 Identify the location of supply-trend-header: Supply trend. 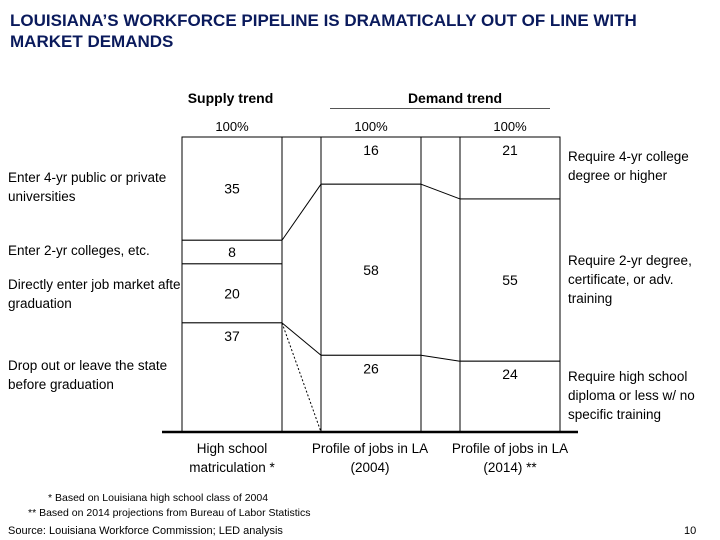
(230, 98).